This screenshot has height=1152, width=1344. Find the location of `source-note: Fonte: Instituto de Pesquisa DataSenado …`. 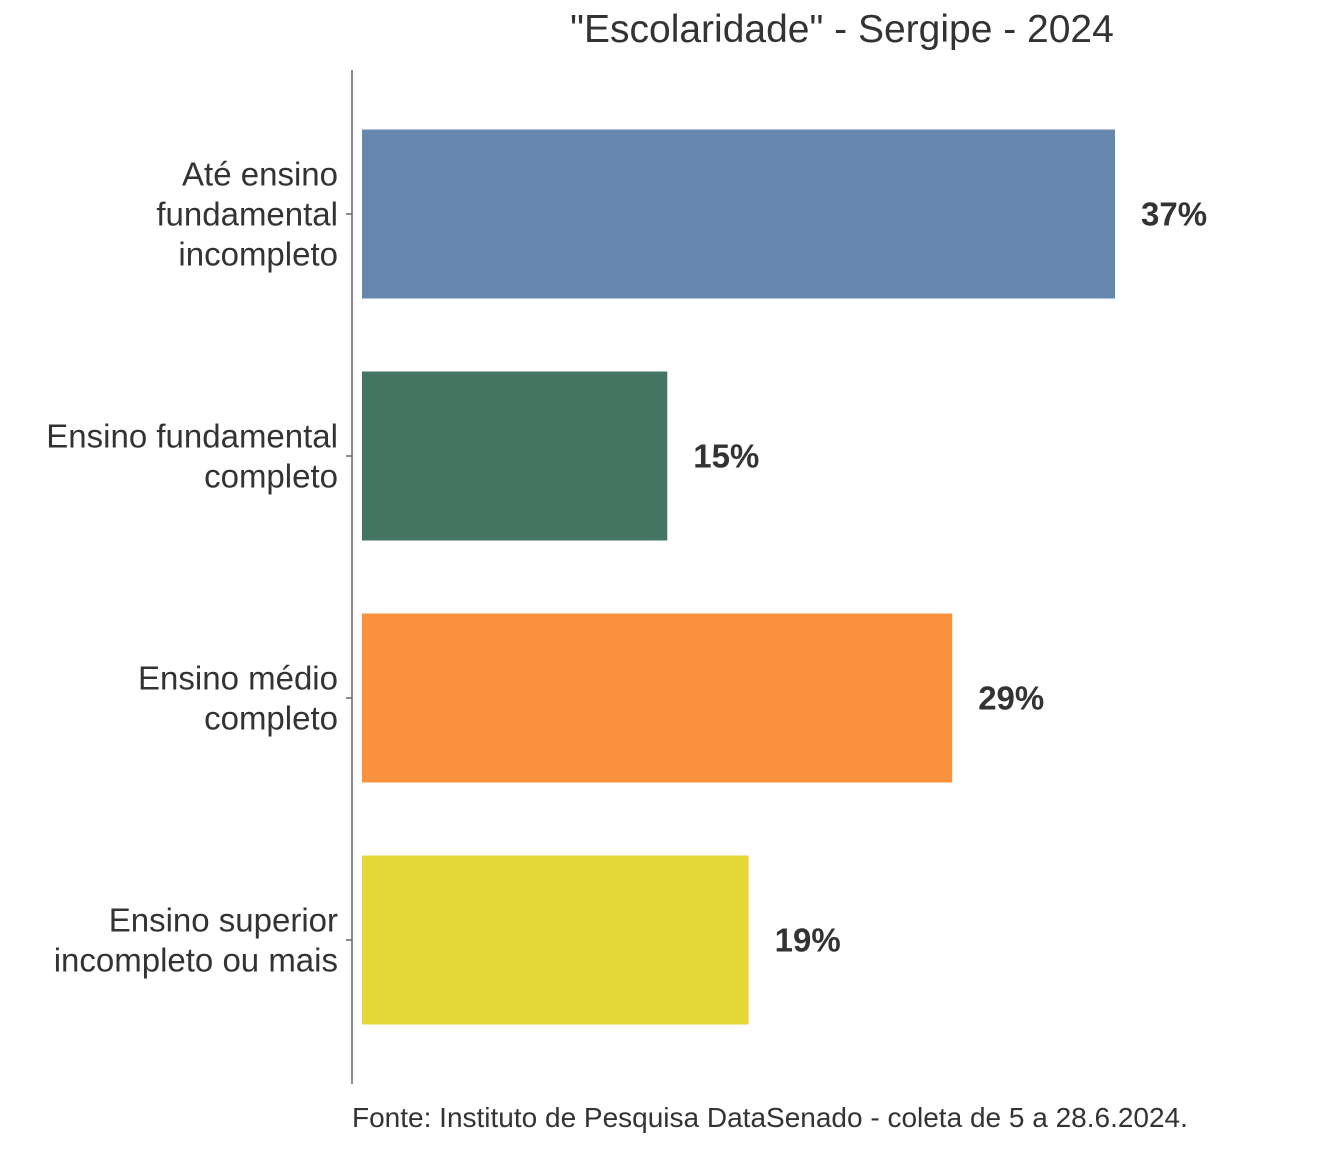

source-note: Fonte: Instituto de Pesquisa DataSenado … is located at coordinates (770, 1117).